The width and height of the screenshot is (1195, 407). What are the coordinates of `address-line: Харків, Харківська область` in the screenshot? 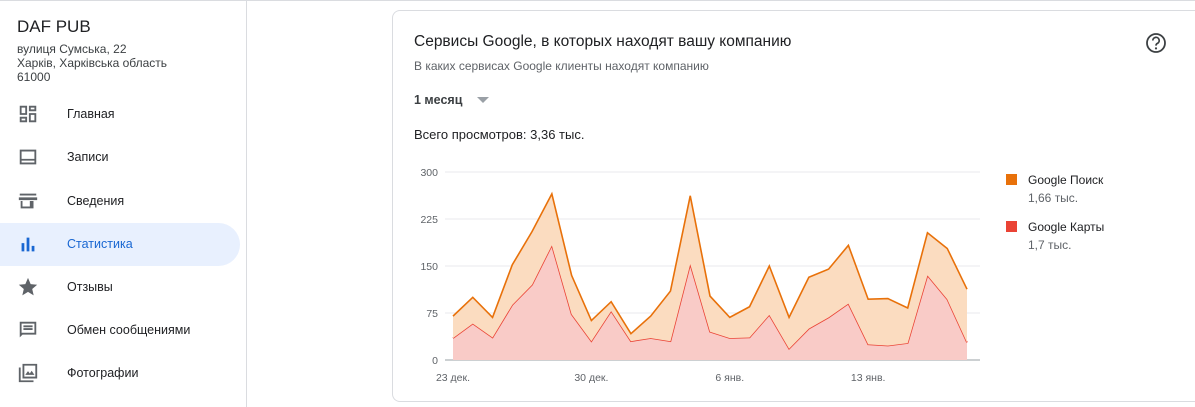 It's located at (92, 63).